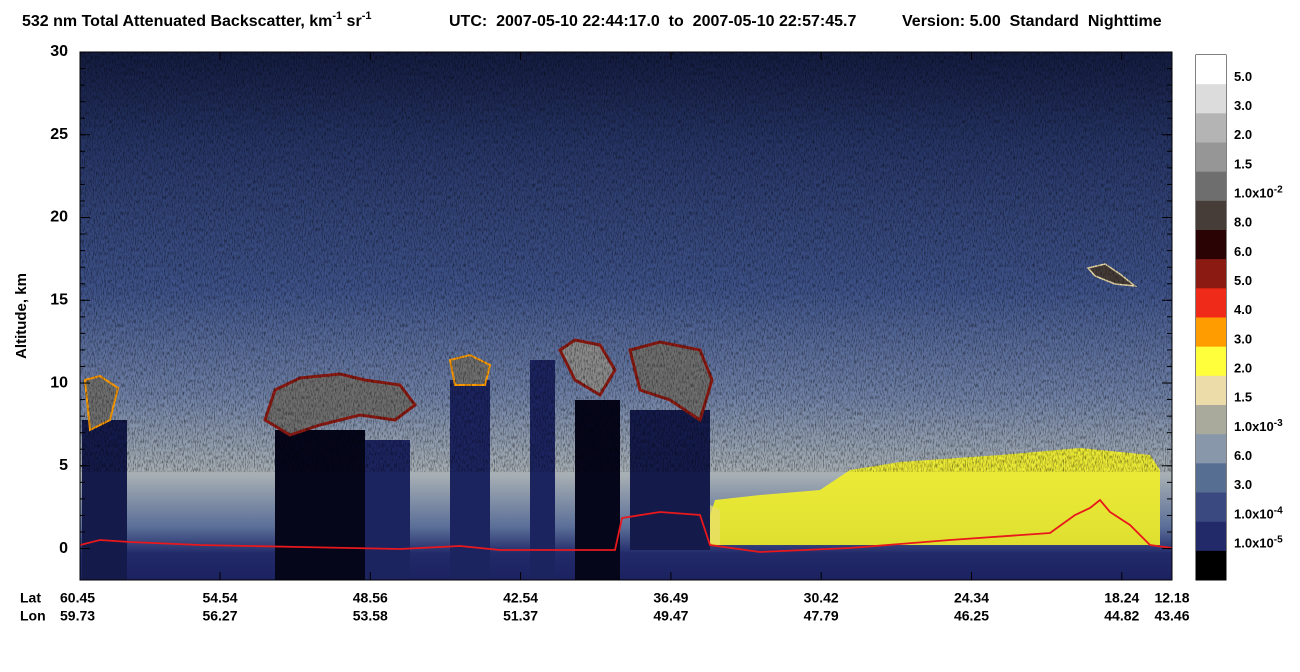 This screenshot has width=1300, height=672. Describe the element at coordinates (33, 616) in the screenshot. I see `x-row-name: Lon` at that location.